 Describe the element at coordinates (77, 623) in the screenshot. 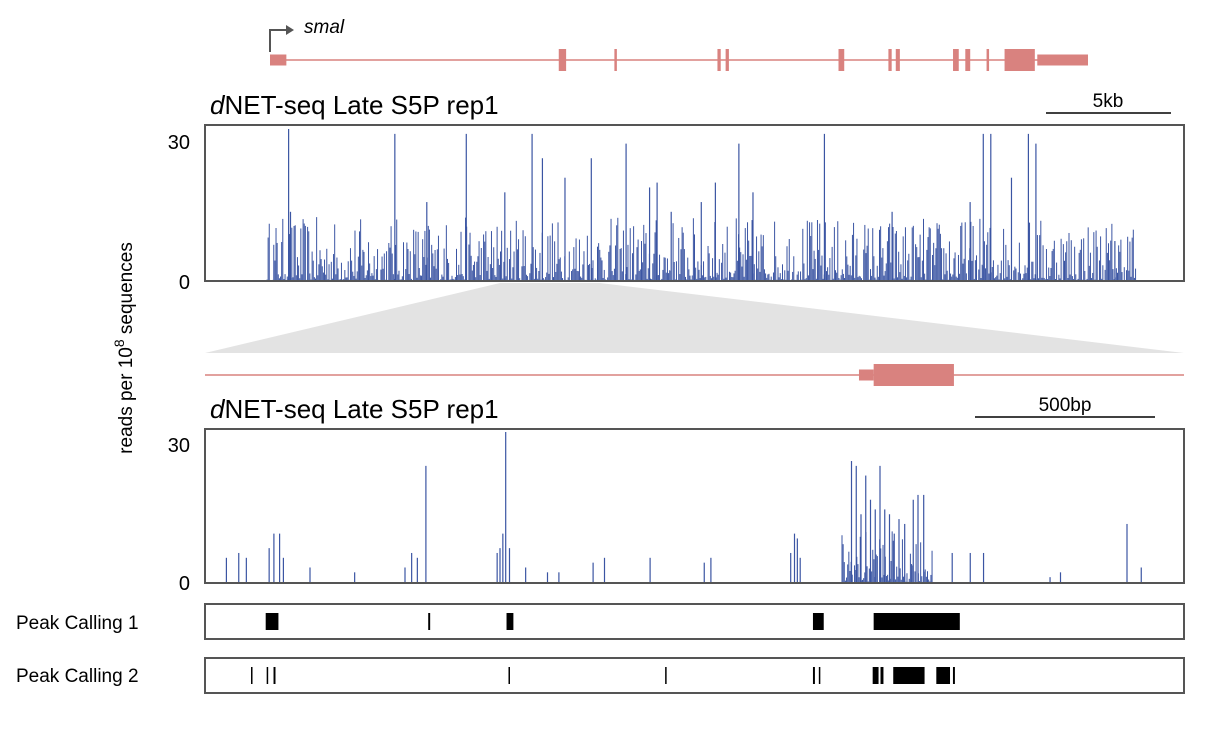

I see `peak-track-1-label: Peak Calling 1` at that location.